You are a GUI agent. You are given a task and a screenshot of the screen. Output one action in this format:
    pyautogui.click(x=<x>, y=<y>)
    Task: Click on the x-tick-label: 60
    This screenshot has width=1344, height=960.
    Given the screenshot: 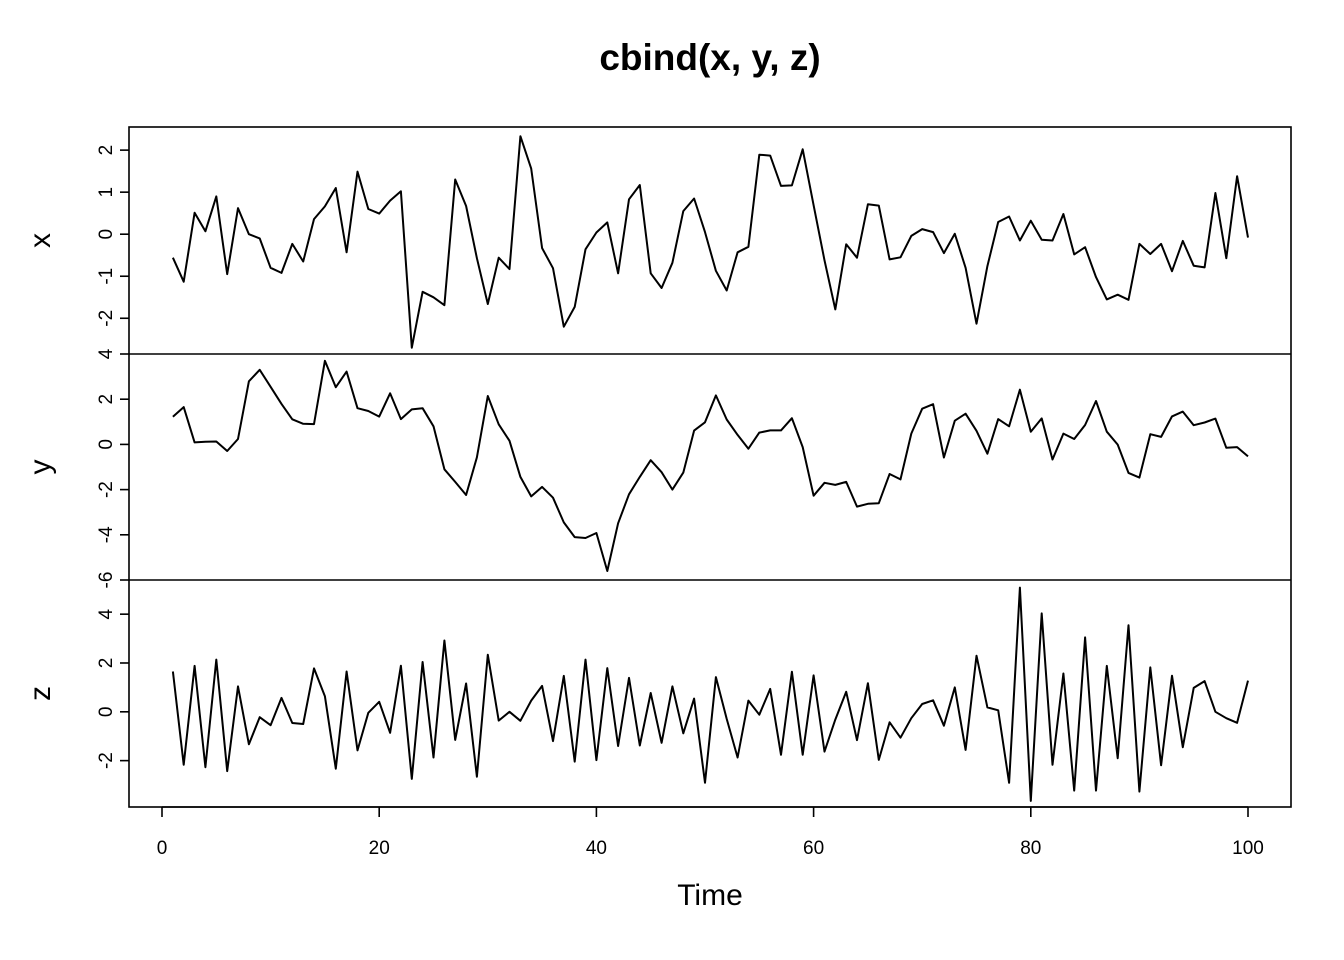 What is the action you would take?
    pyautogui.click(x=813, y=848)
    